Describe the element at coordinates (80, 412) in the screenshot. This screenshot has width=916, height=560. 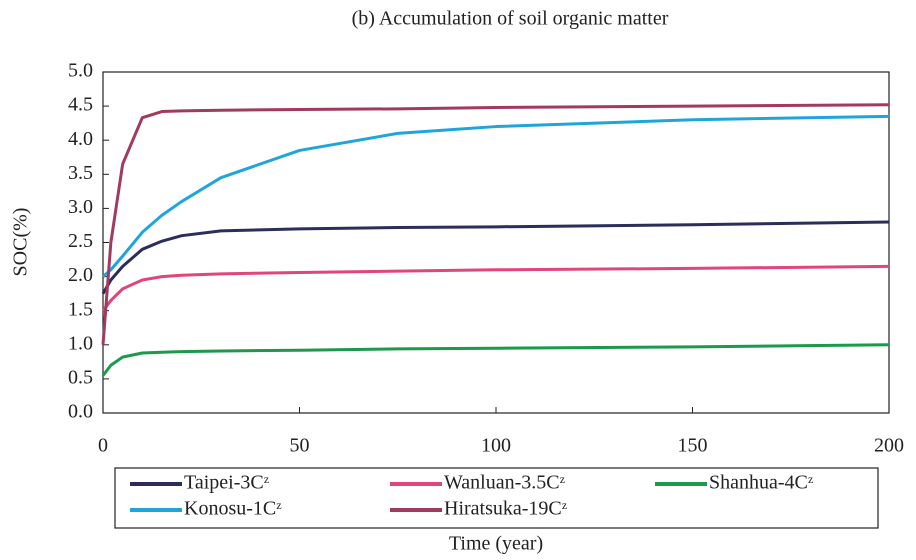
I see `y-tick-label: 0.0` at that location.